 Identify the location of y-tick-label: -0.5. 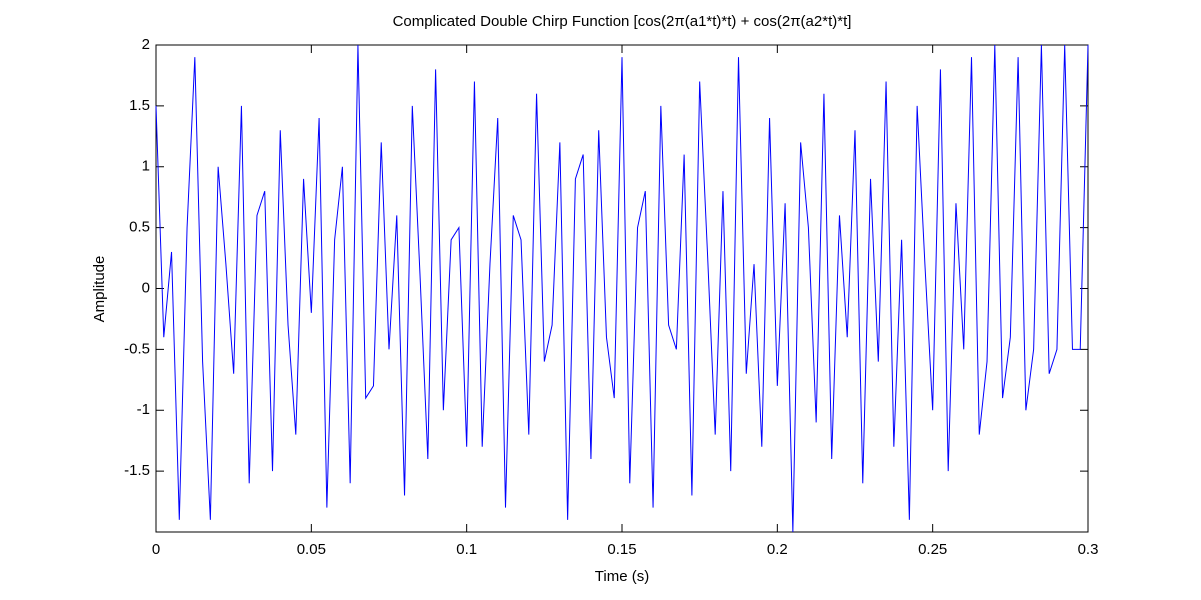
(137, 348).